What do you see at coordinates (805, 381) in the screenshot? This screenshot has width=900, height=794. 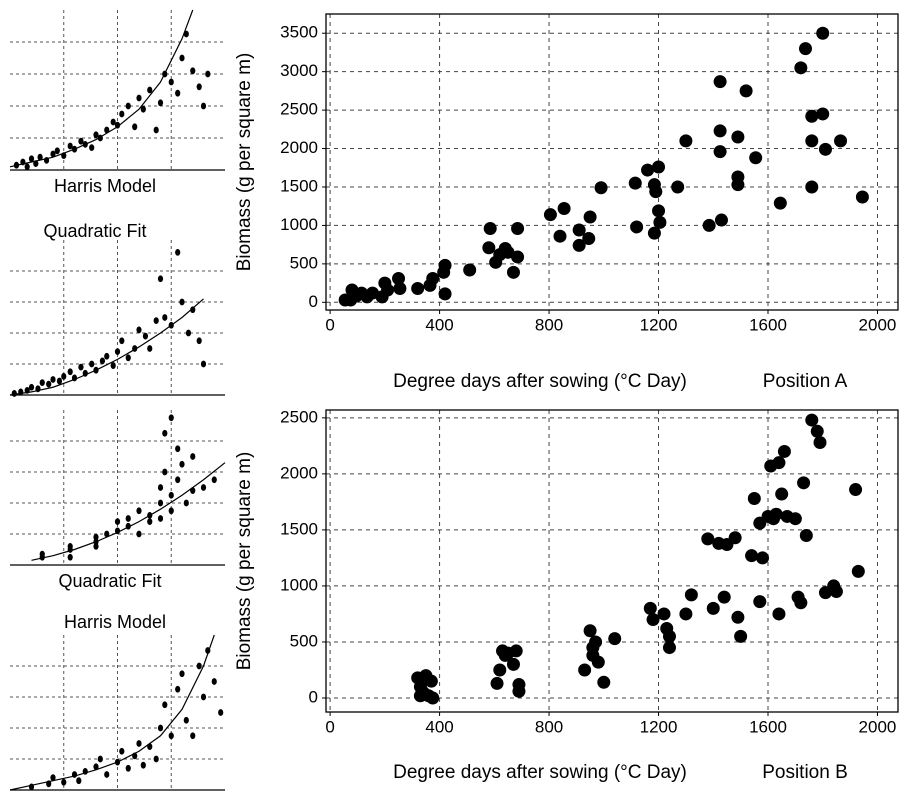 I see `annotation: Position A` at bounding box center [805, 381].